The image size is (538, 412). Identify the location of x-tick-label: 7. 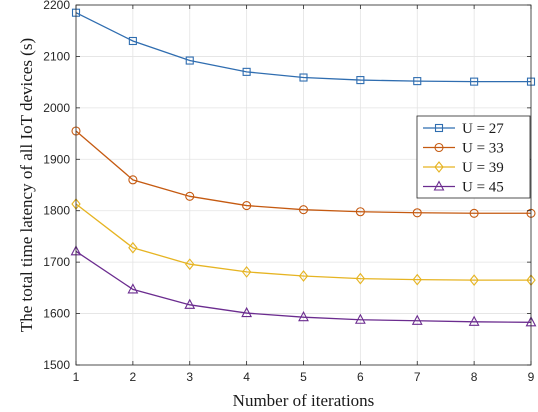
(417, 377).